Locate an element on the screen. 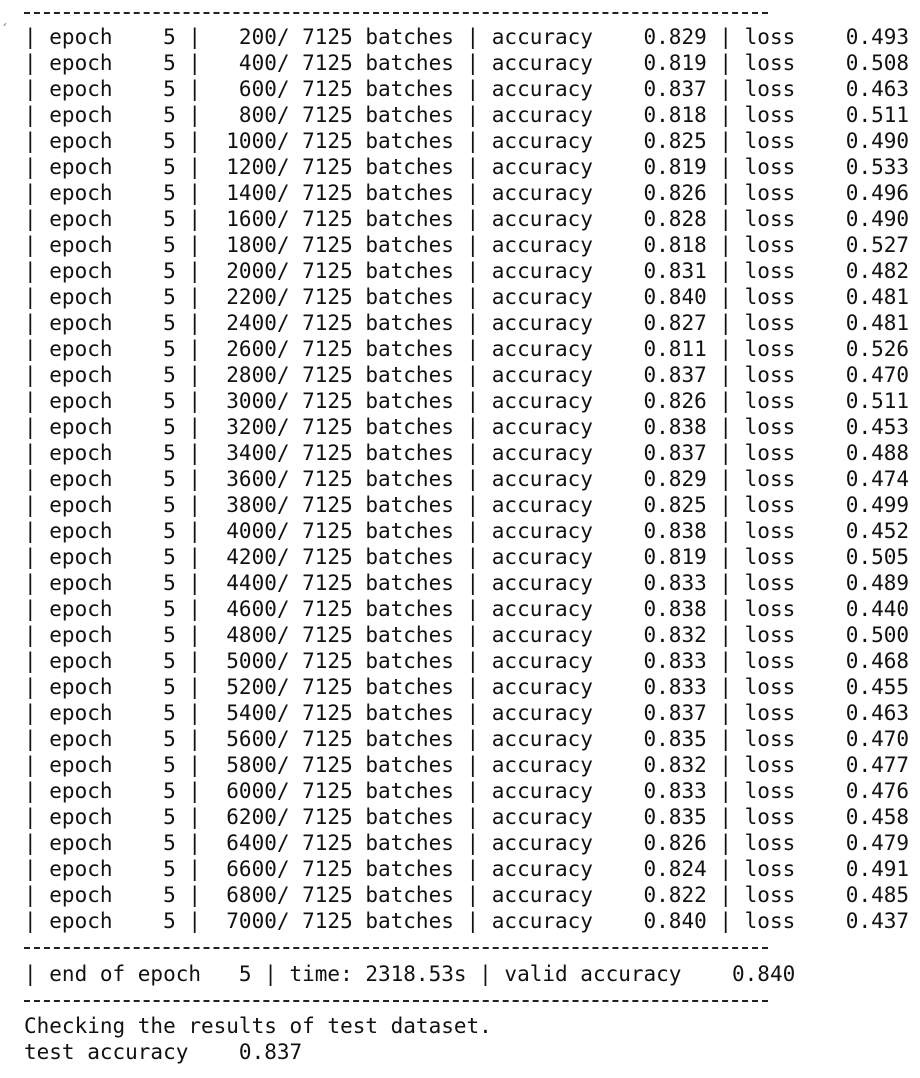 The height and width of the screenshot is (1078, 920). test-result-line: test accuracy 0.837 is located at coordinates (163, 1052).